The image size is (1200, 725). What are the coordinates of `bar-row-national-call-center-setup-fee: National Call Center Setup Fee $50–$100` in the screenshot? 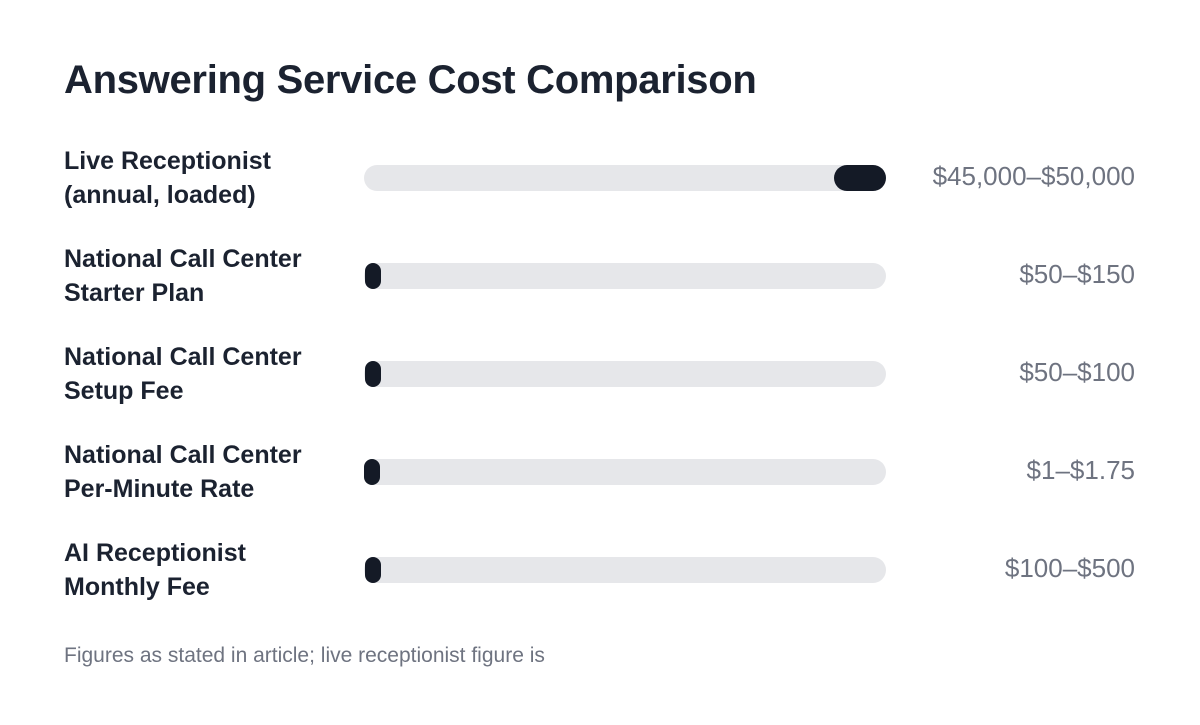 It's located at (602, 389).